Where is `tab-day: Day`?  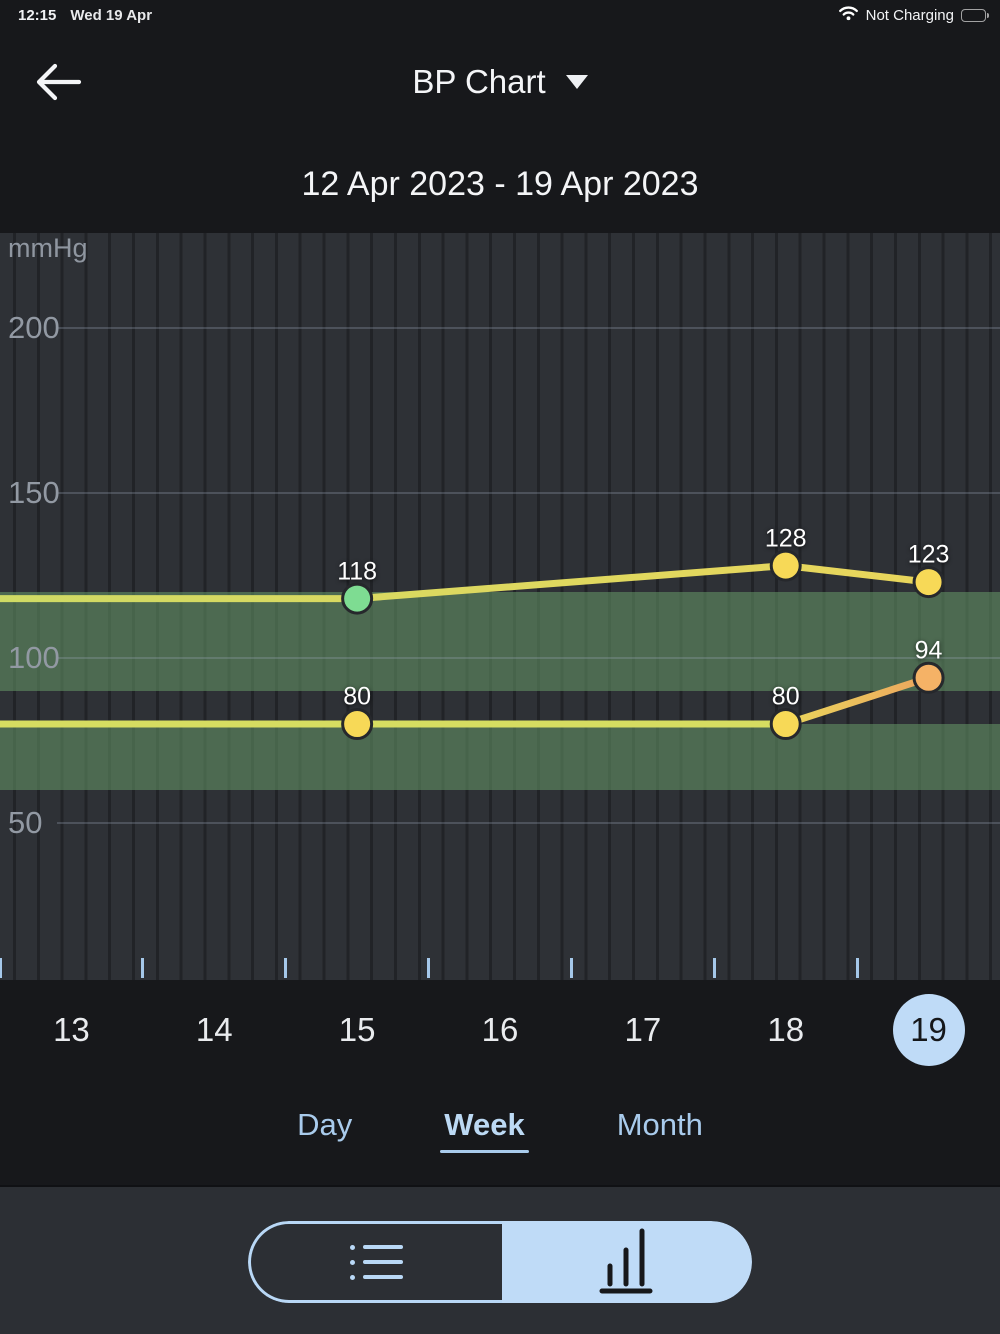 tab-day: Day is located at coordinates (325, 1124).